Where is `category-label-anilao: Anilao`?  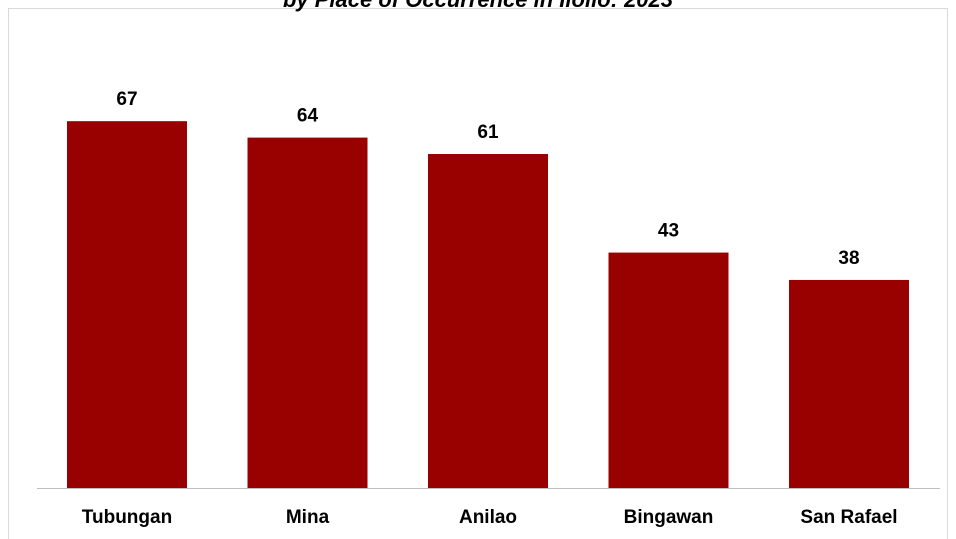 category-label-anilao: Anilao is located at coordinates (488, 517).